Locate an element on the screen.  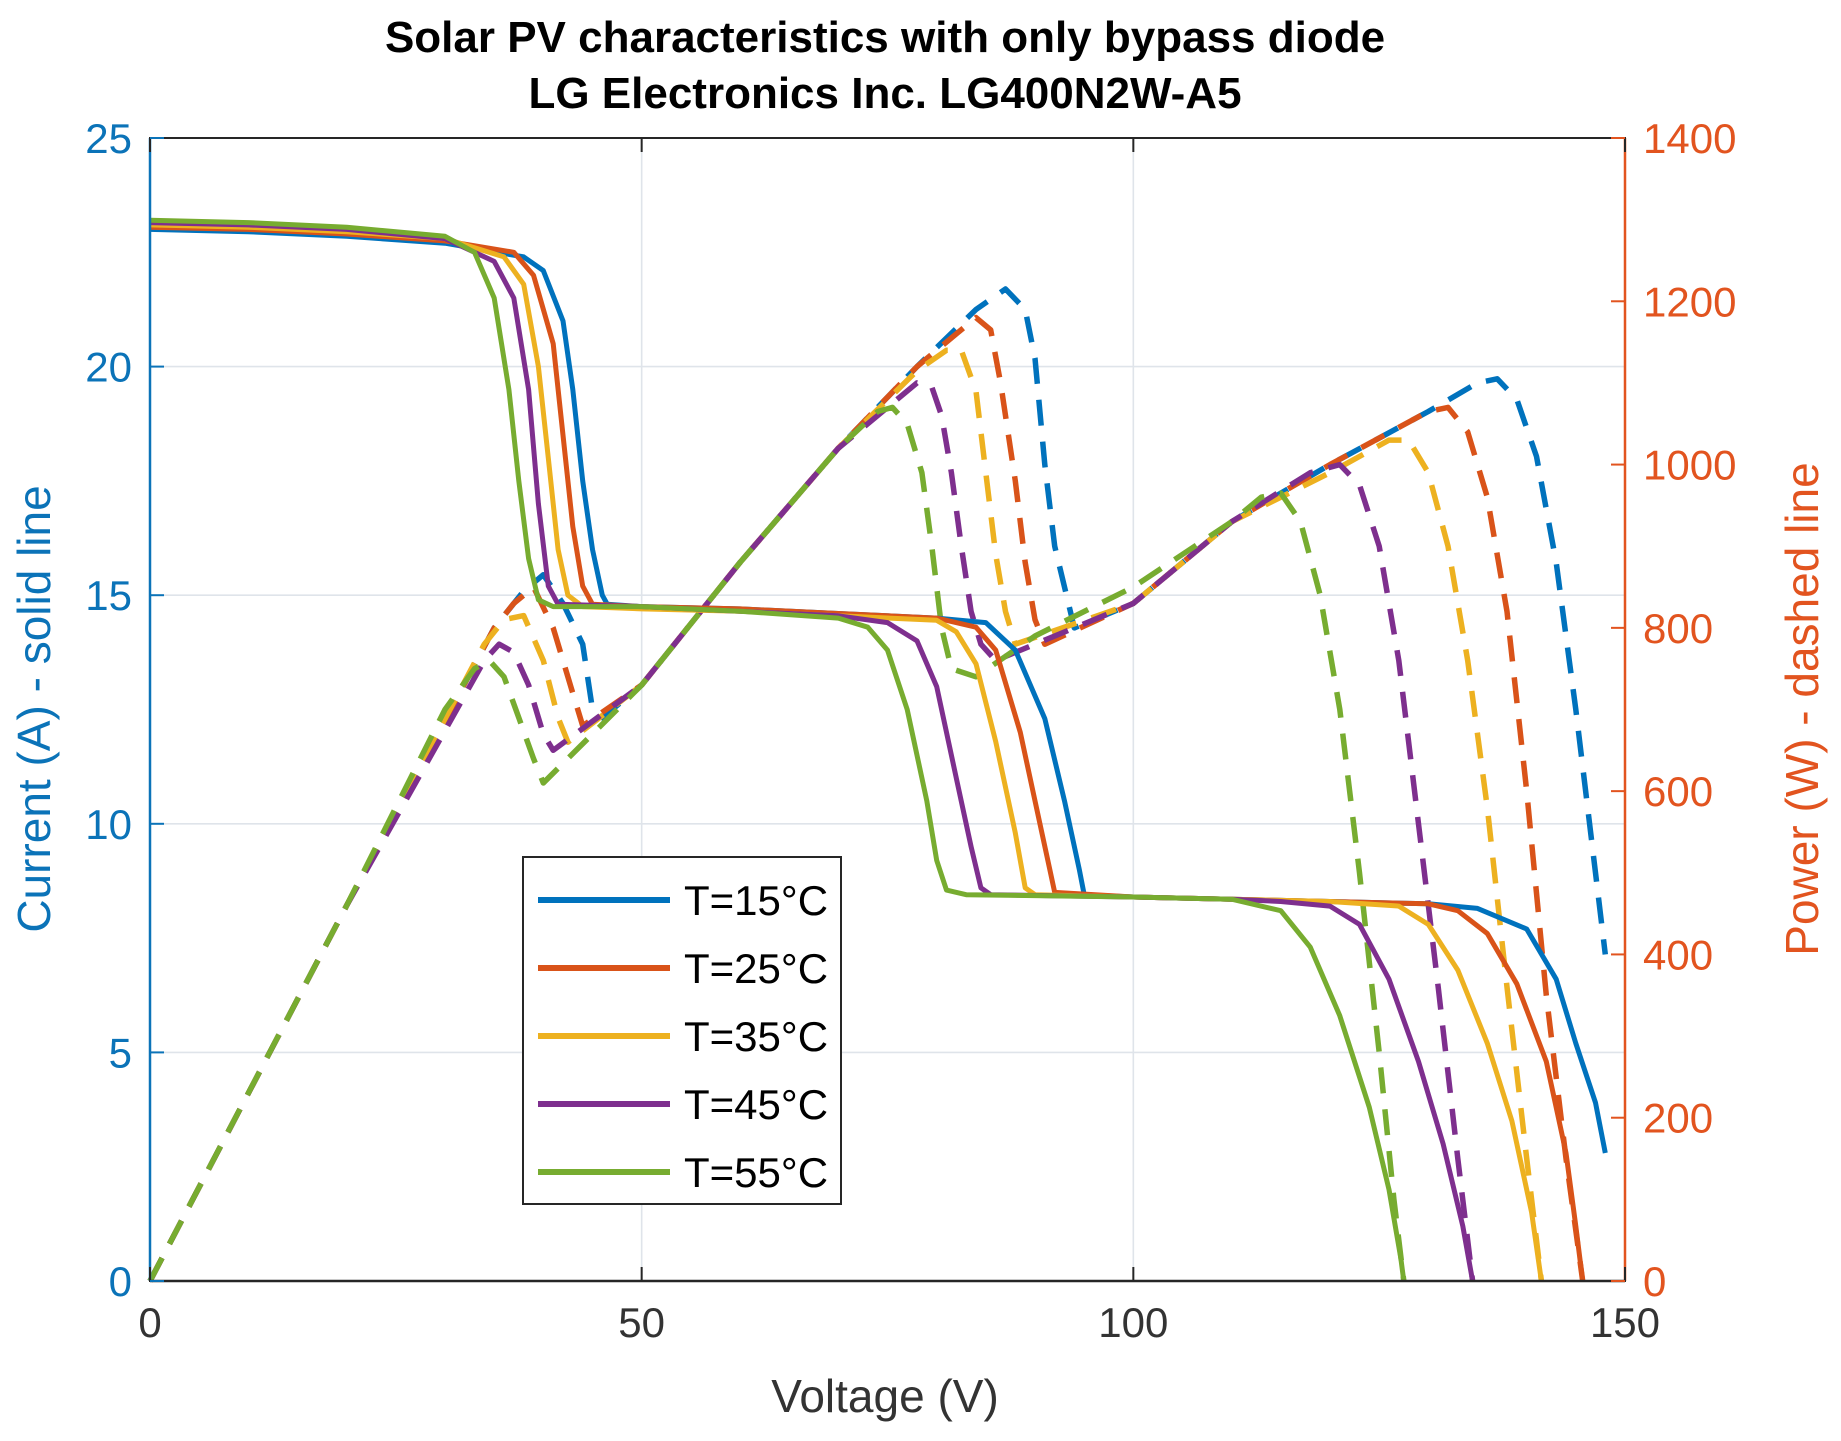
x-tick-label: 150 is located at coordinates (1625, 1322).